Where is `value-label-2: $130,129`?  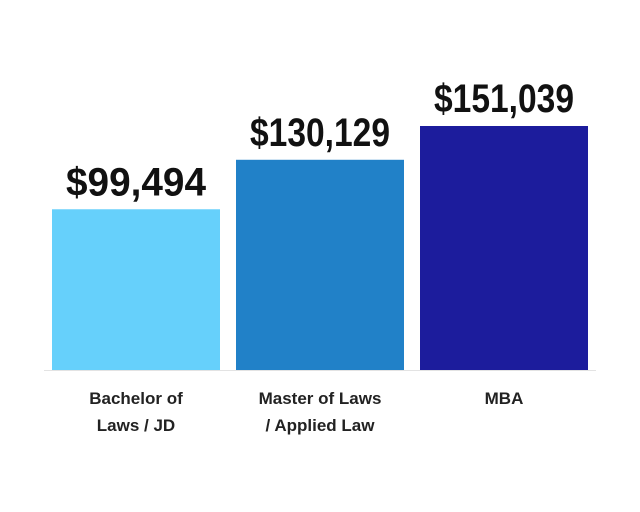 value-label-2: $130,129 is located at coordinates (320, 133).